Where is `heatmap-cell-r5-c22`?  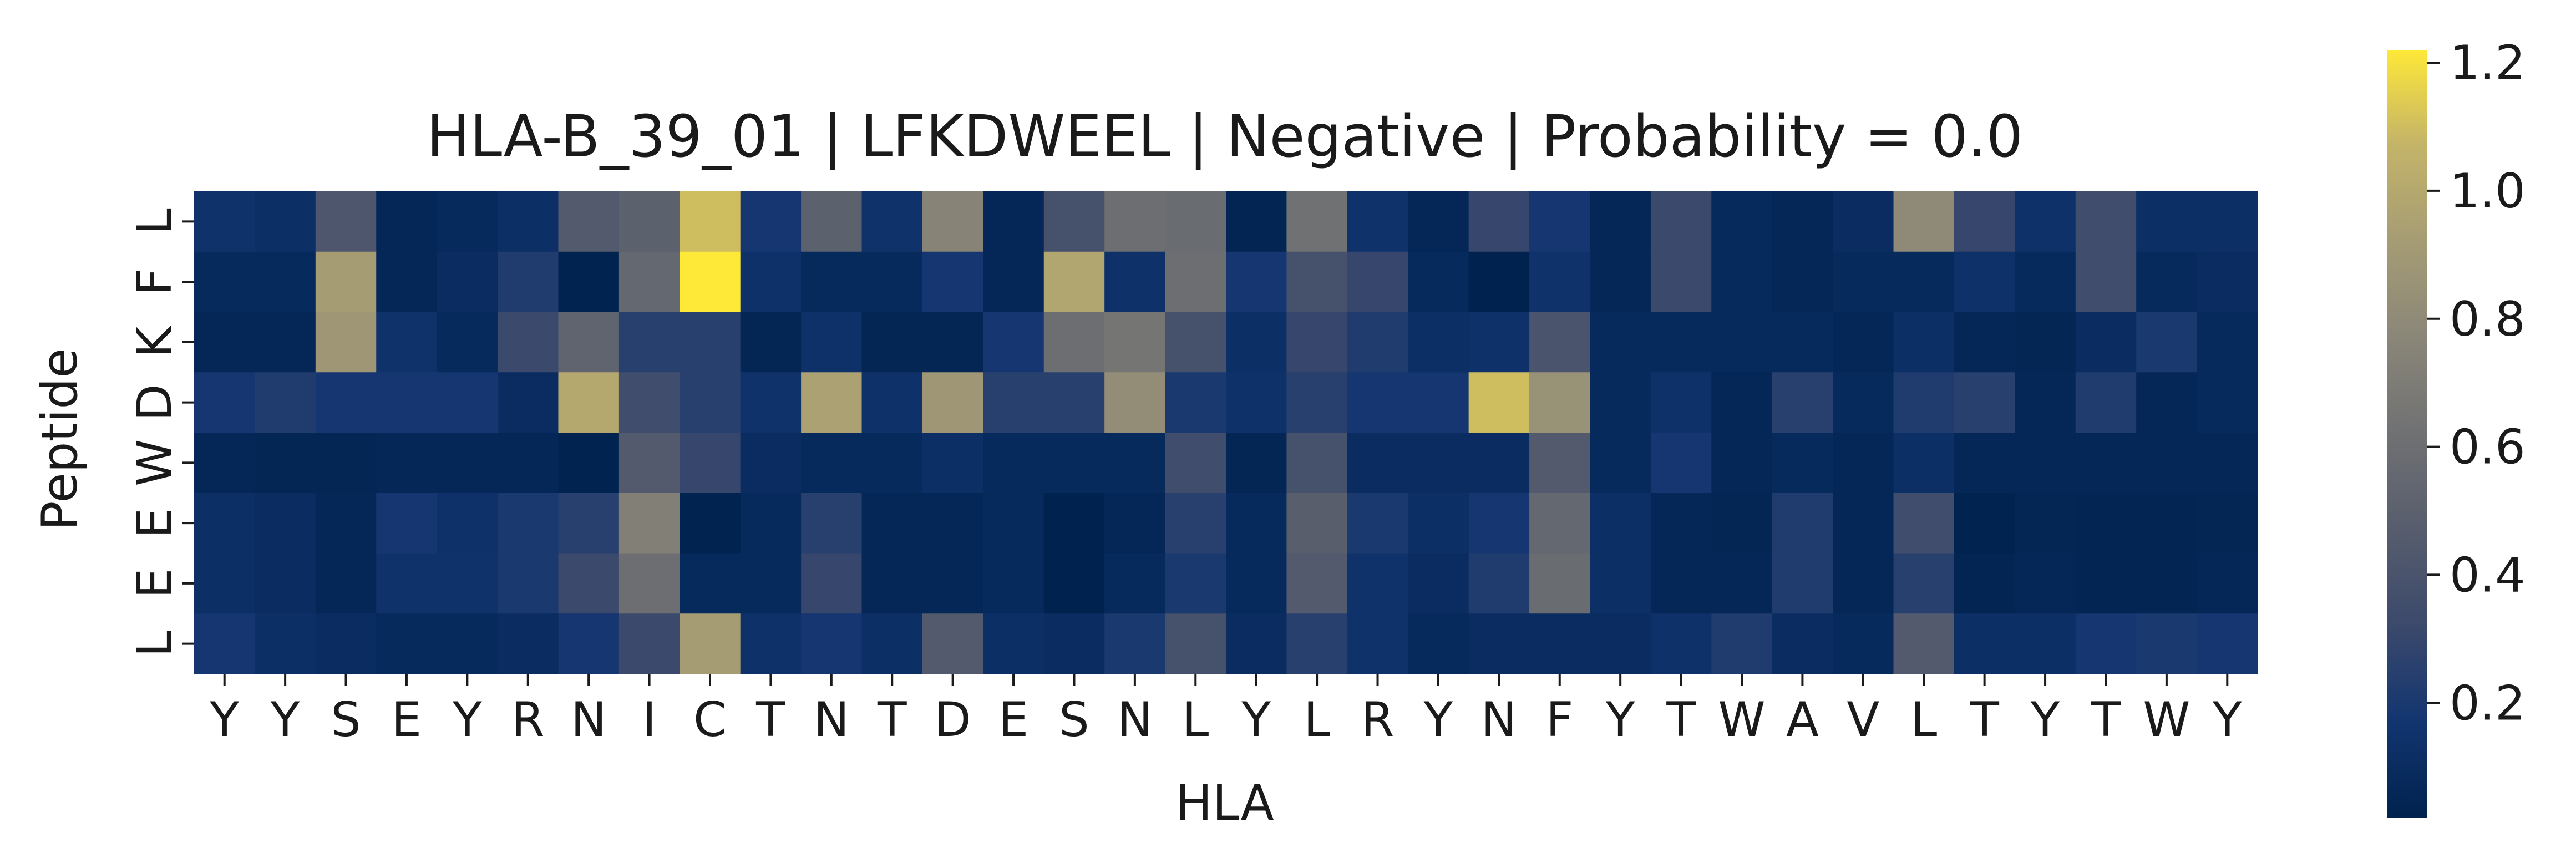
heatmap-cell-r5-c22 is located at coordinates (1560, 523).